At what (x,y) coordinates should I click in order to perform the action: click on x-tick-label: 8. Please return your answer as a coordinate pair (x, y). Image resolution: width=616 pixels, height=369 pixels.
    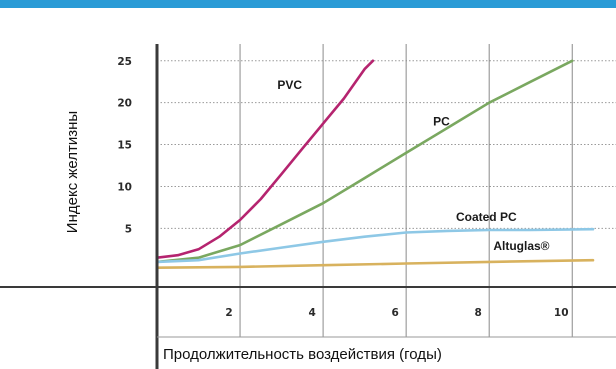
    Looking at the image, I should click on (478, 313).